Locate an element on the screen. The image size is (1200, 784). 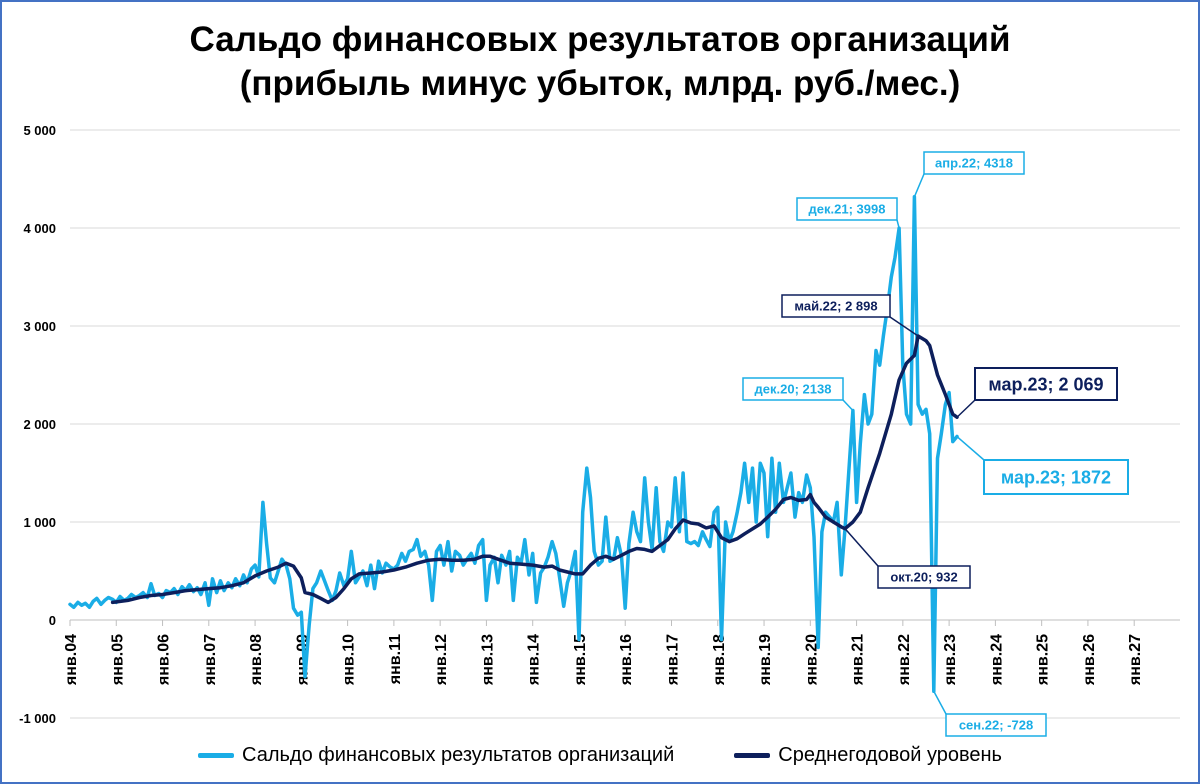
y-tick-label: 2 000 is located at coordinates (39, 424).